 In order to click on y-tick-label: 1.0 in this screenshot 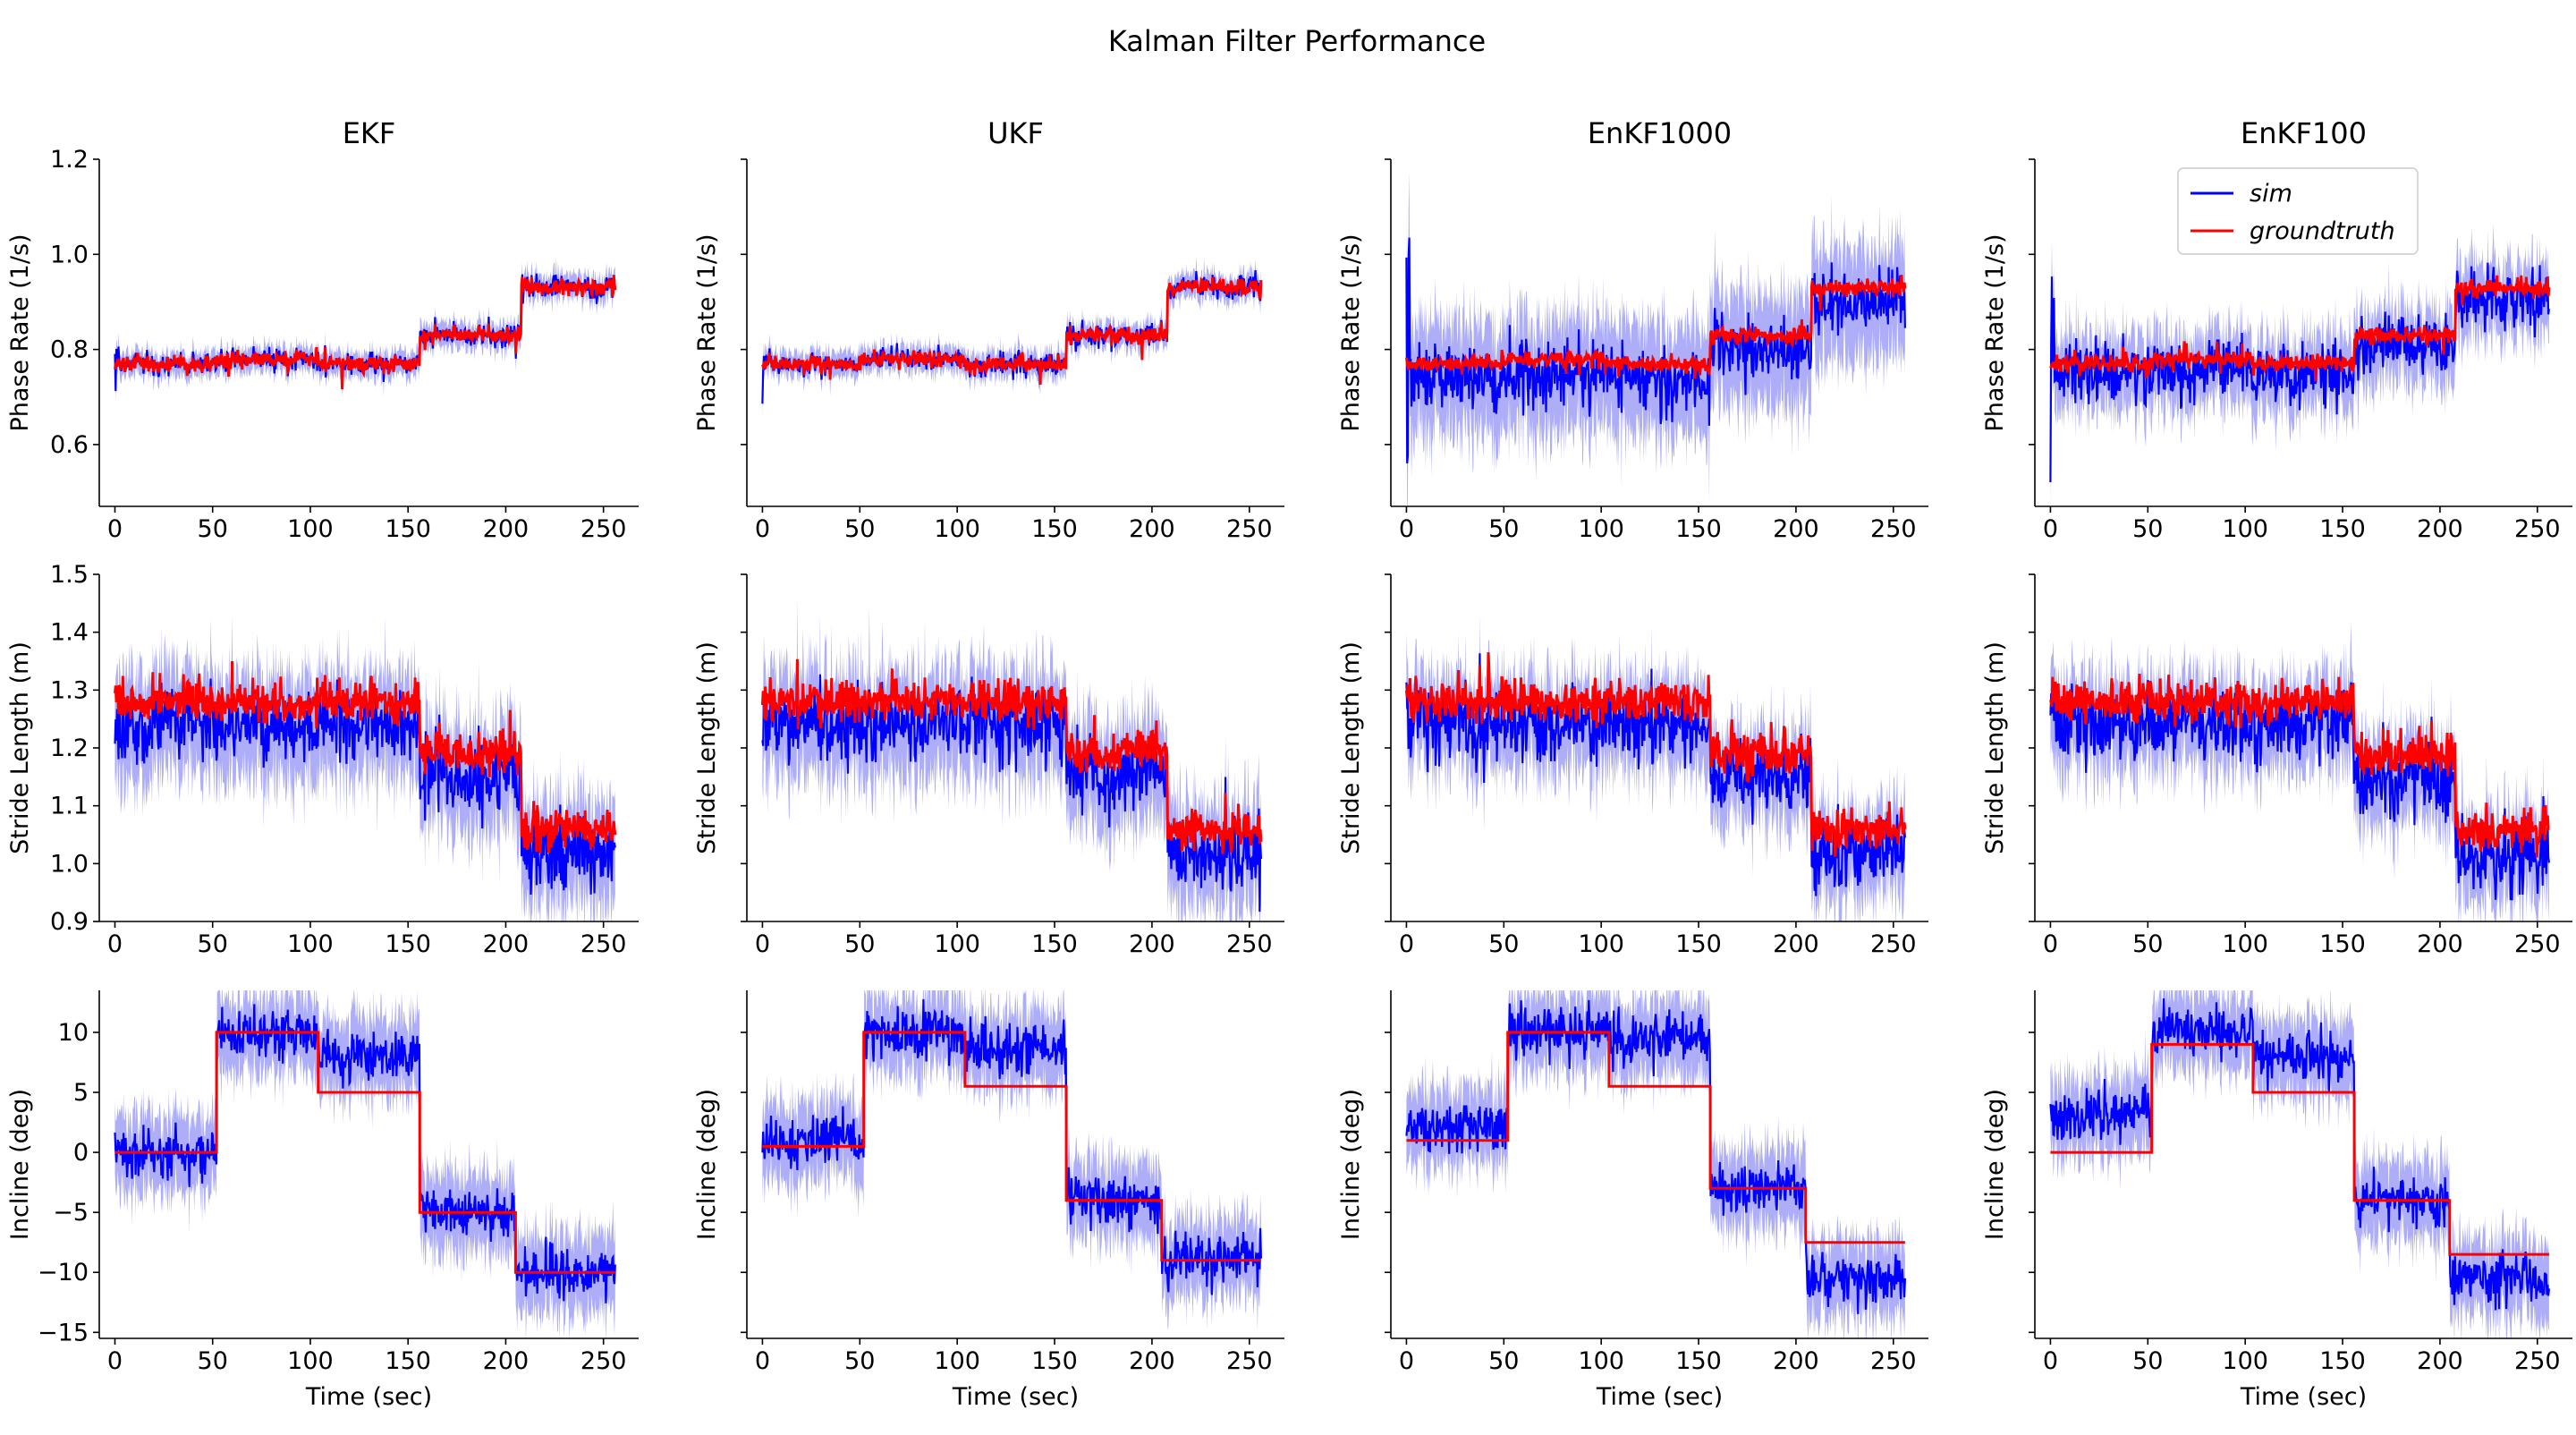, I will do `click(69, 864)`.